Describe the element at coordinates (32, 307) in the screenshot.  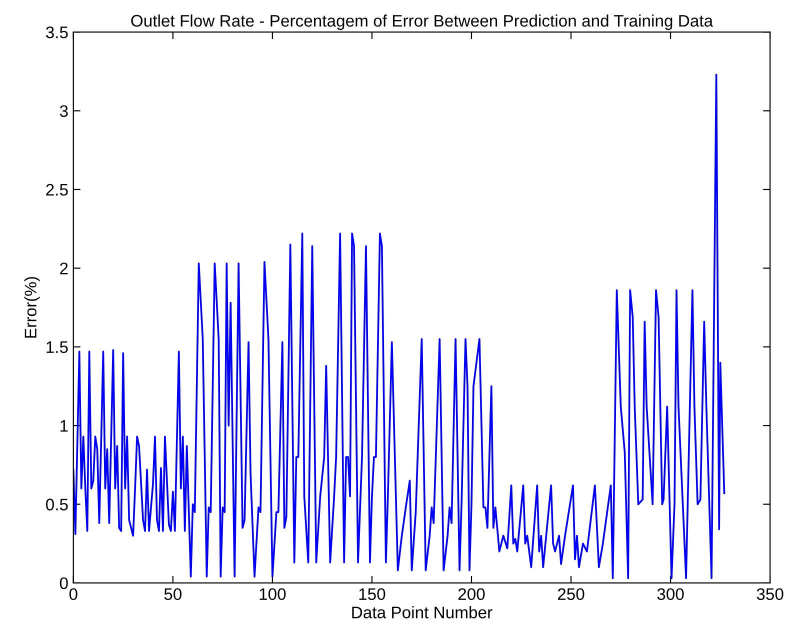
I see `y-axis-title: Error(%)` at that location.